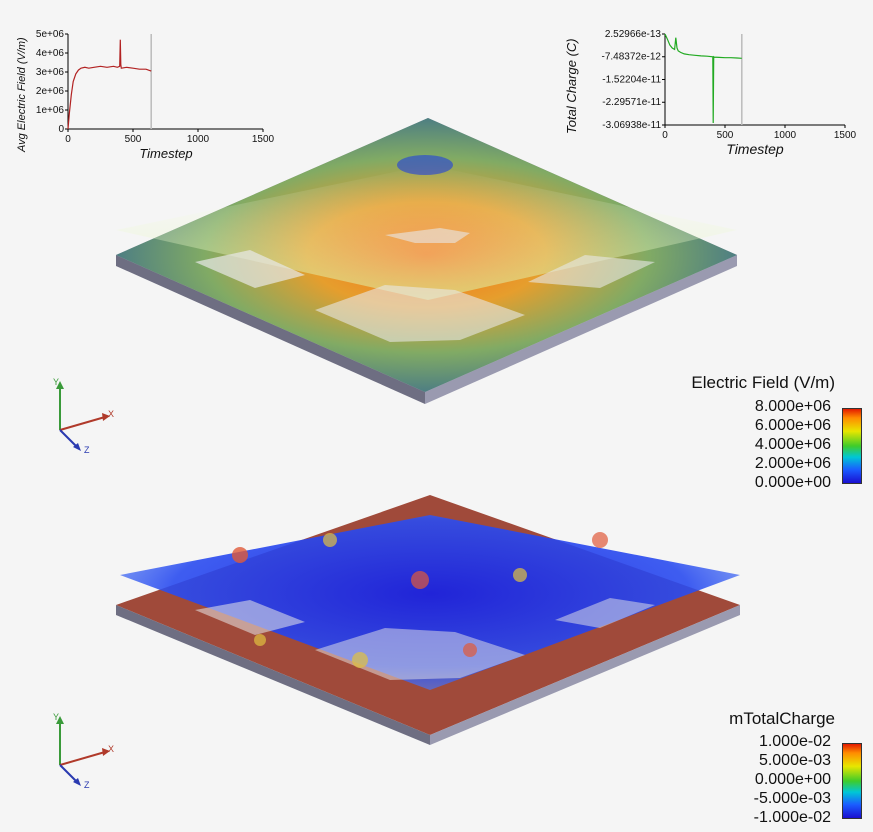  What do you see at coordinates (792, 482) in the screenshot?
I see `field-legend-label: 0.000e+00` at bounding box center [792, 482].